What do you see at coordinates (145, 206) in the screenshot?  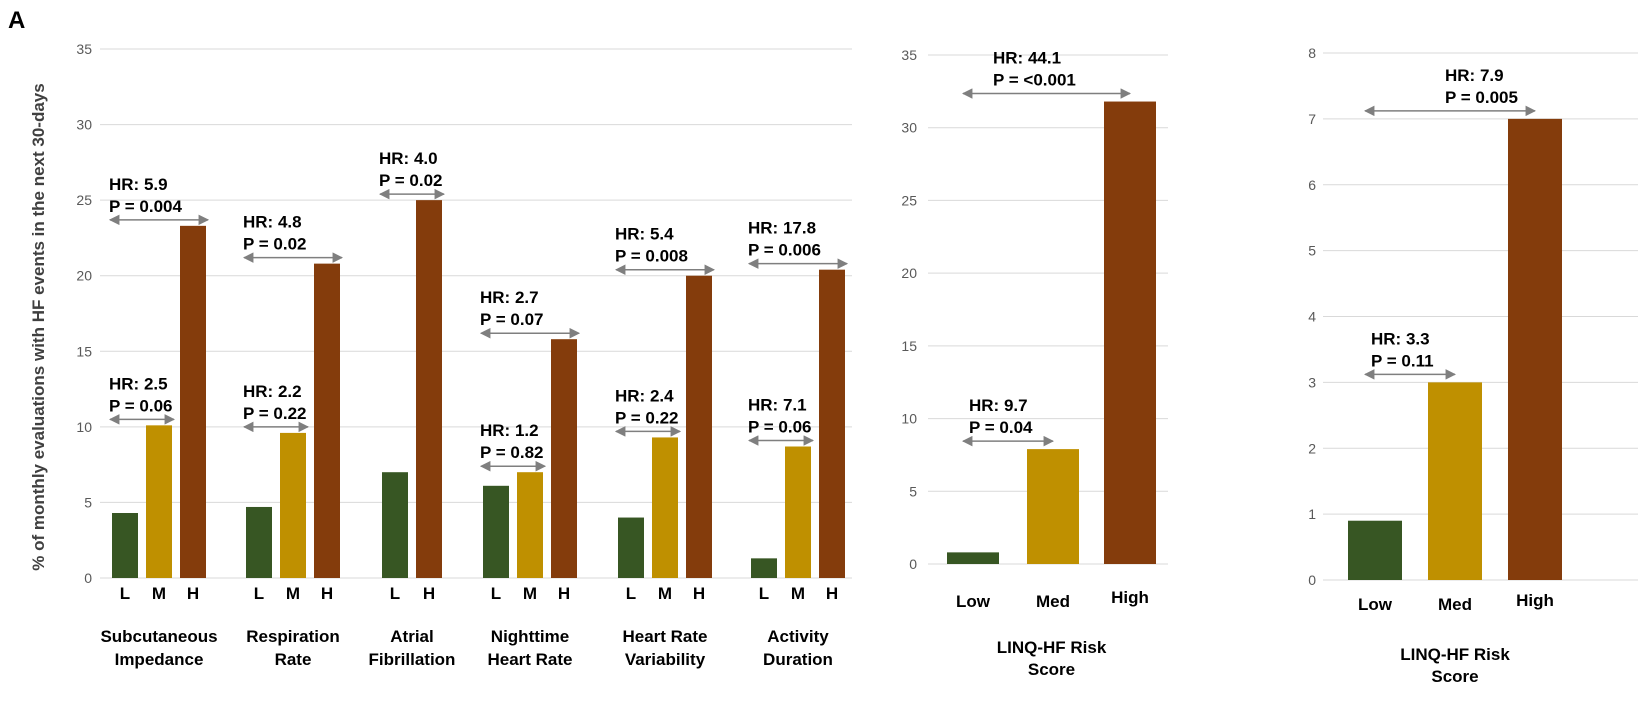 I see `p-value-label: P = 0.004` at bounding box center [145, 206].